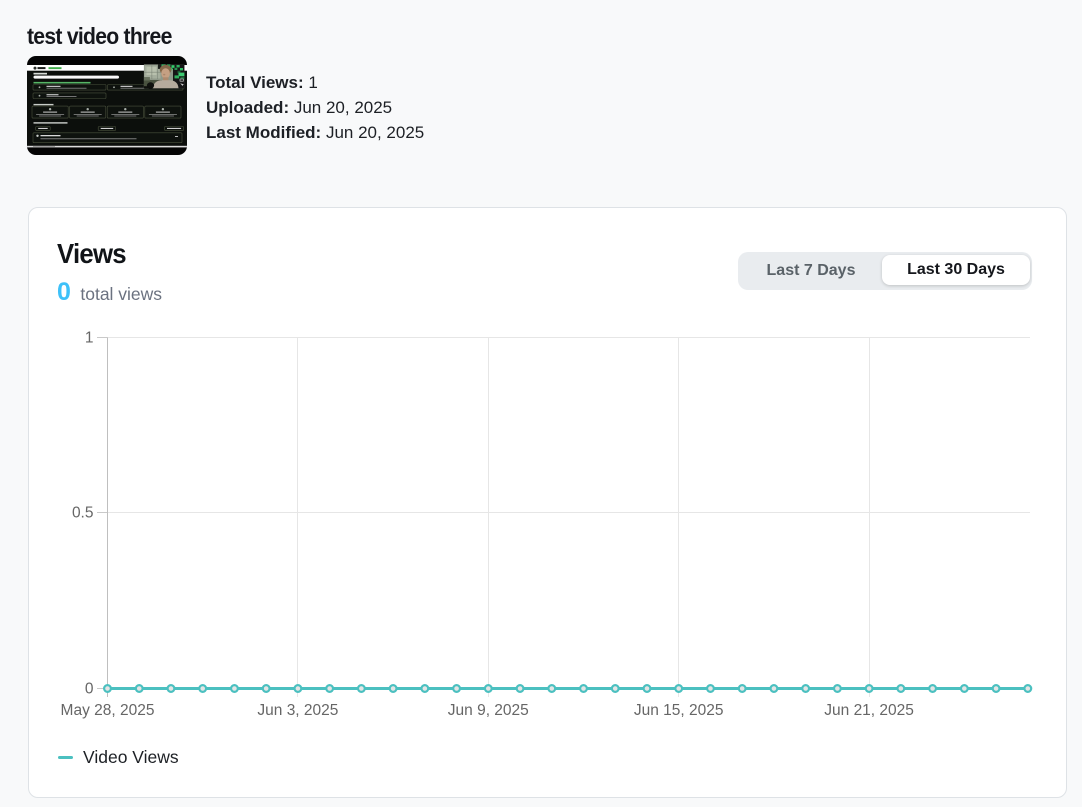 This screenshot has width=1082, height=807. Describe the element at coordinates (108, 710) in the screenshot. I see `svg-text: May 28, 2025` at that location.